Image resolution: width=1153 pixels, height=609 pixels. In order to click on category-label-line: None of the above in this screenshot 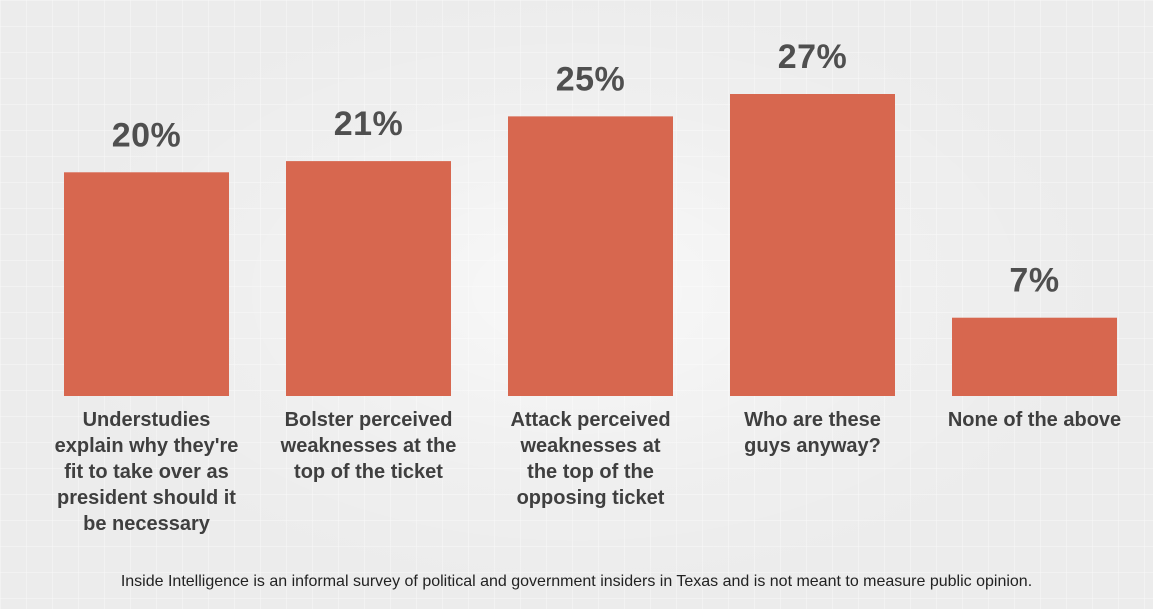, I will do `click(1034, 420)`.